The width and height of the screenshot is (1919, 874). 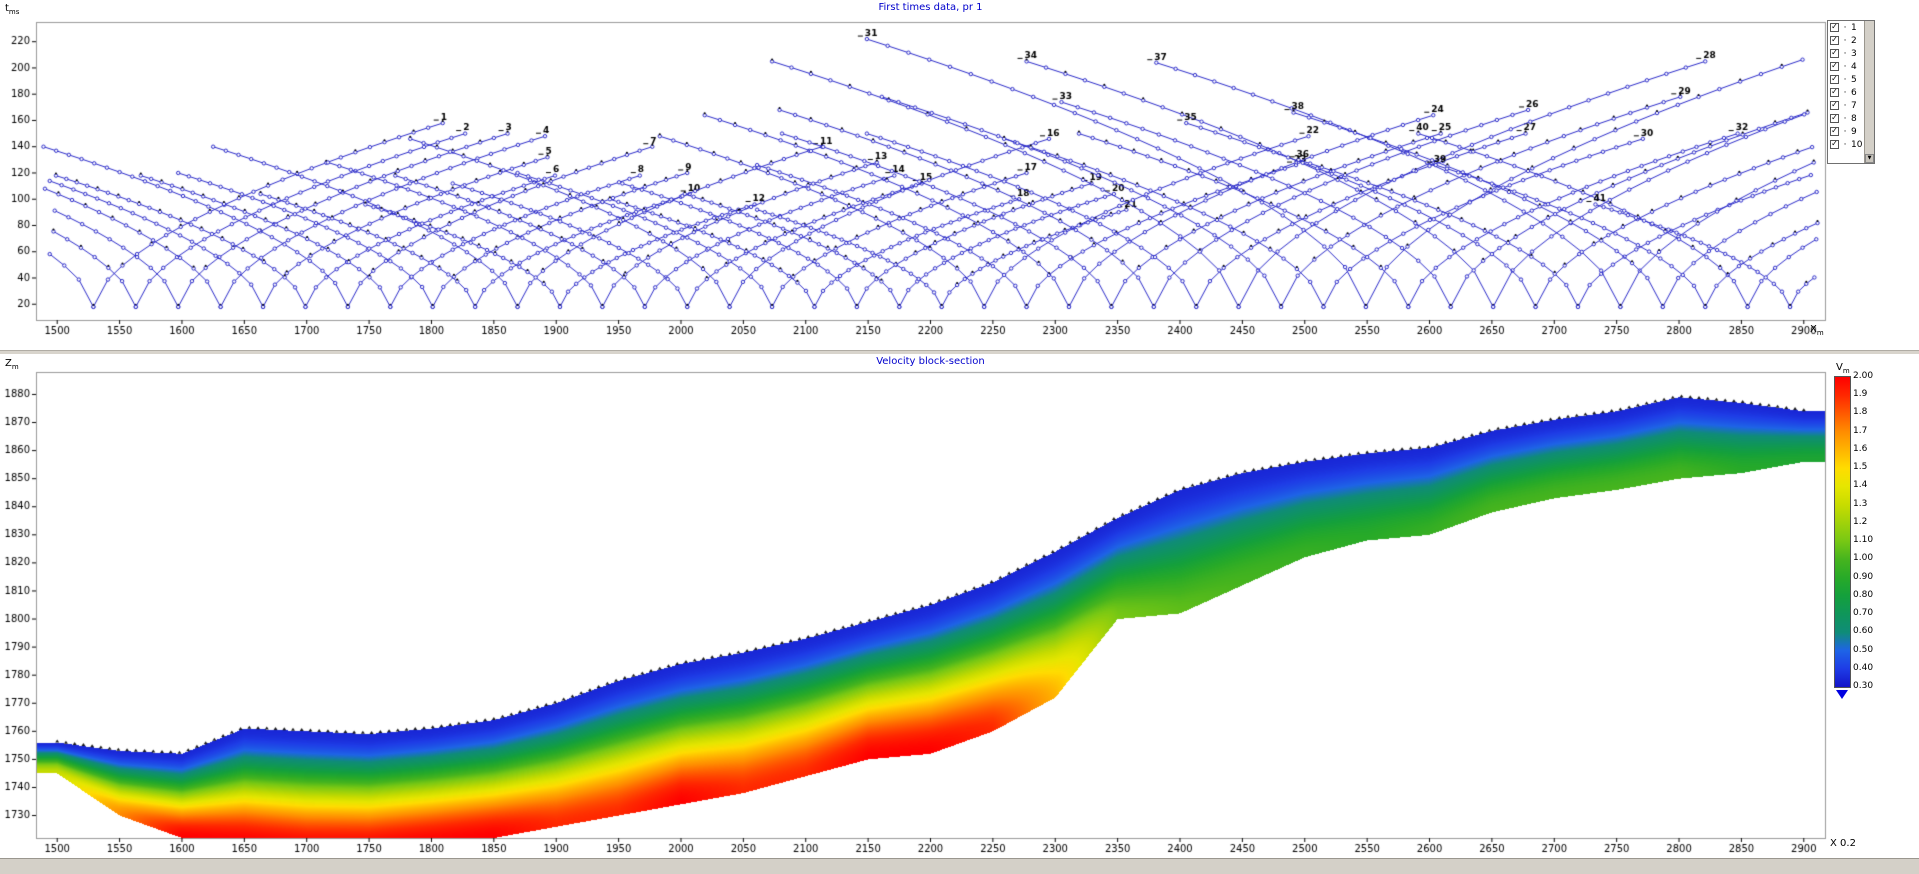 I want to click on legend-item-6: ·6, so click(x=1851, y=92).